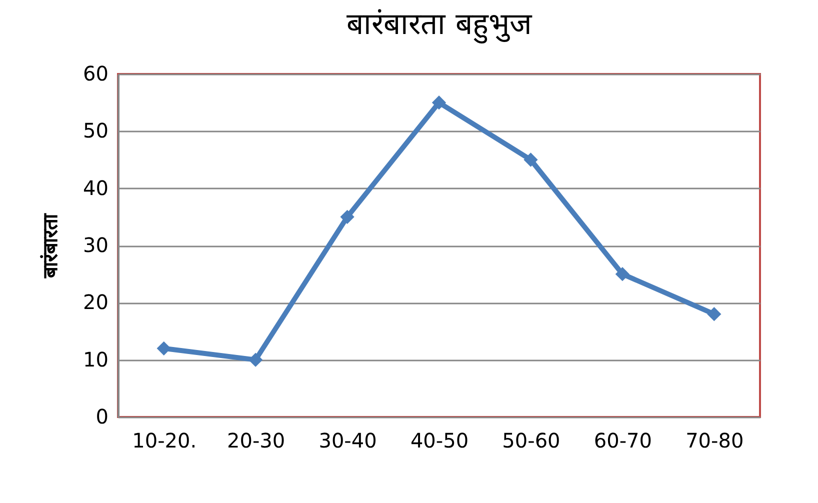  What do you see at coordinates (102, 416) in the screenshot?
I see `y-tick-label: 0` at bounding box center [102, 416].